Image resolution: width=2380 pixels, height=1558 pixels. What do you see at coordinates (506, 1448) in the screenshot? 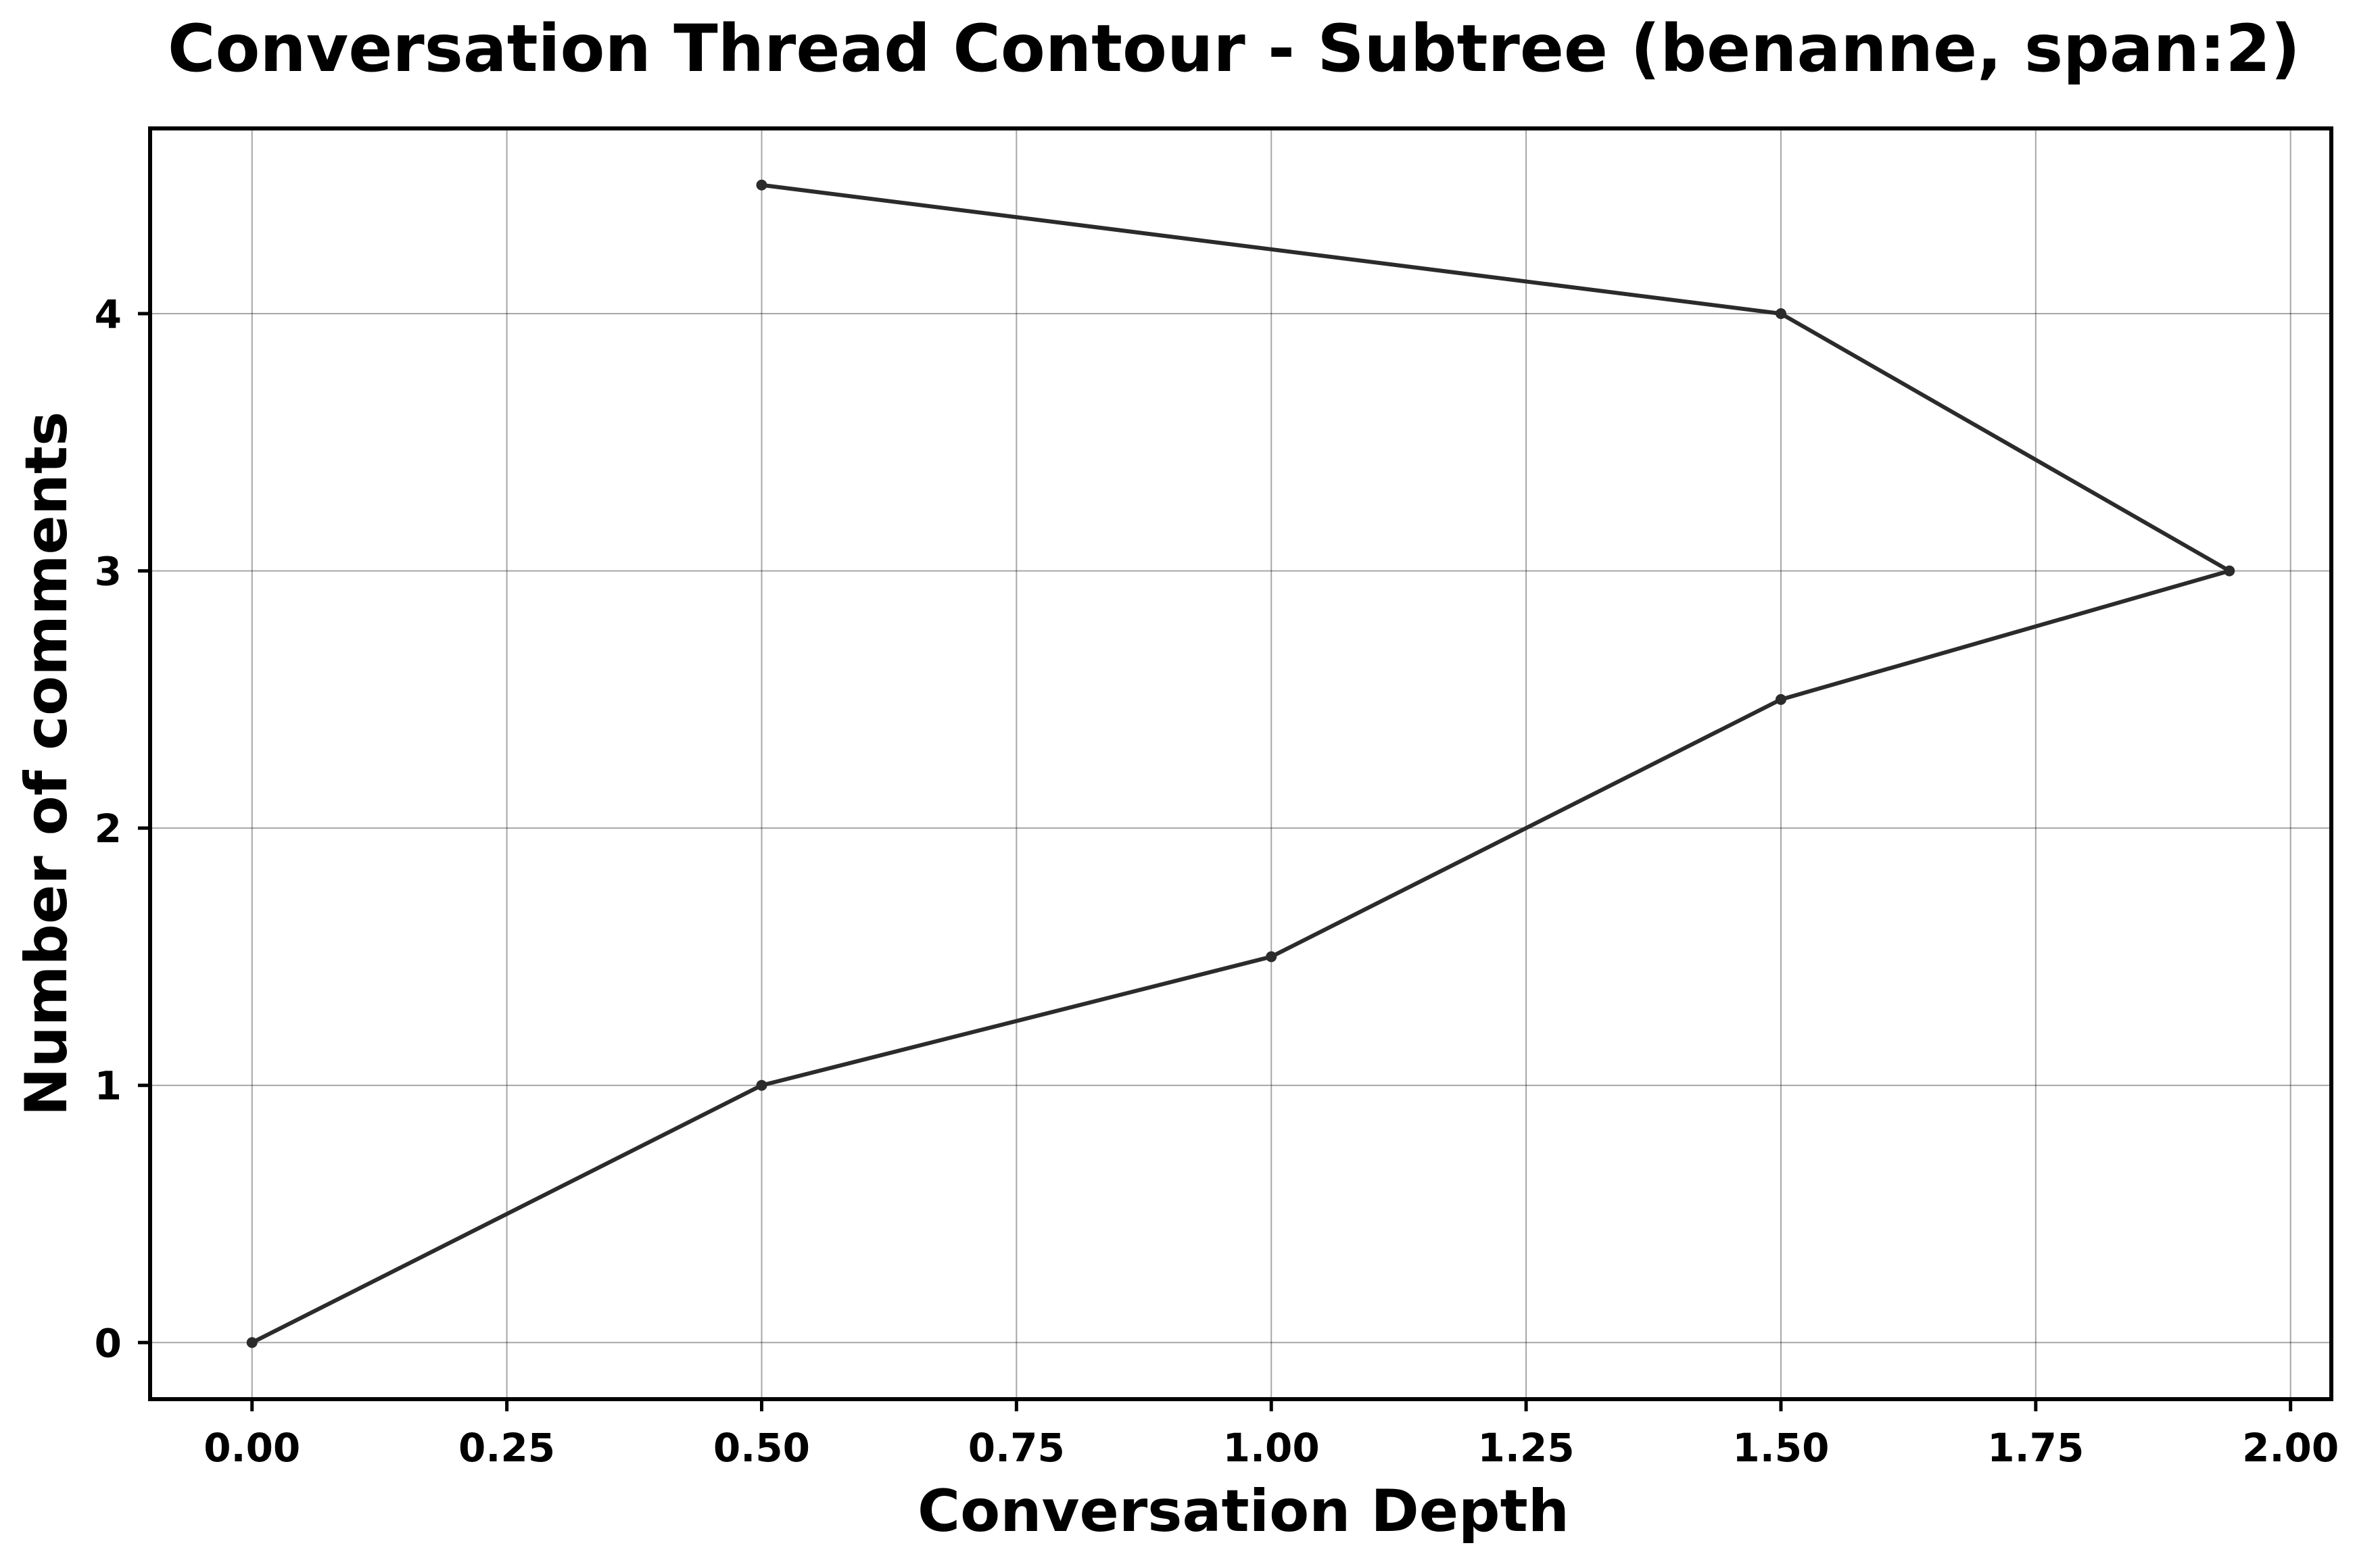
I see `x-tick-label: 0.25` at bounding box center [506, 1448].